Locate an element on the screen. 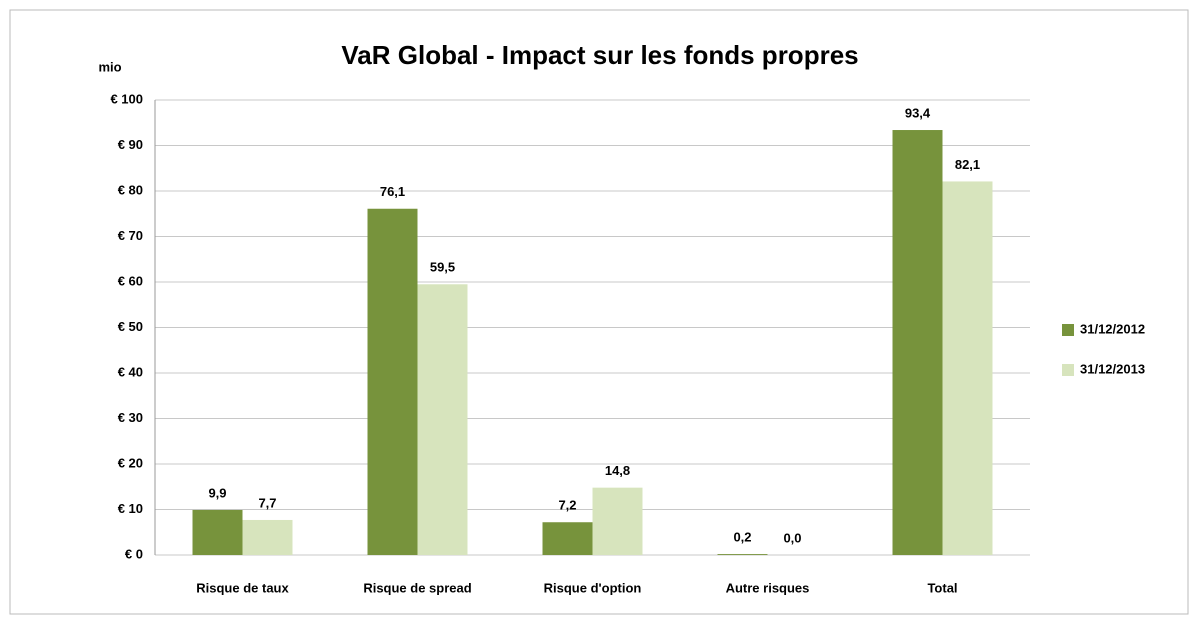 The image size is (1197, 618). value-label: 0,0 is located at coordinates (792, 537).